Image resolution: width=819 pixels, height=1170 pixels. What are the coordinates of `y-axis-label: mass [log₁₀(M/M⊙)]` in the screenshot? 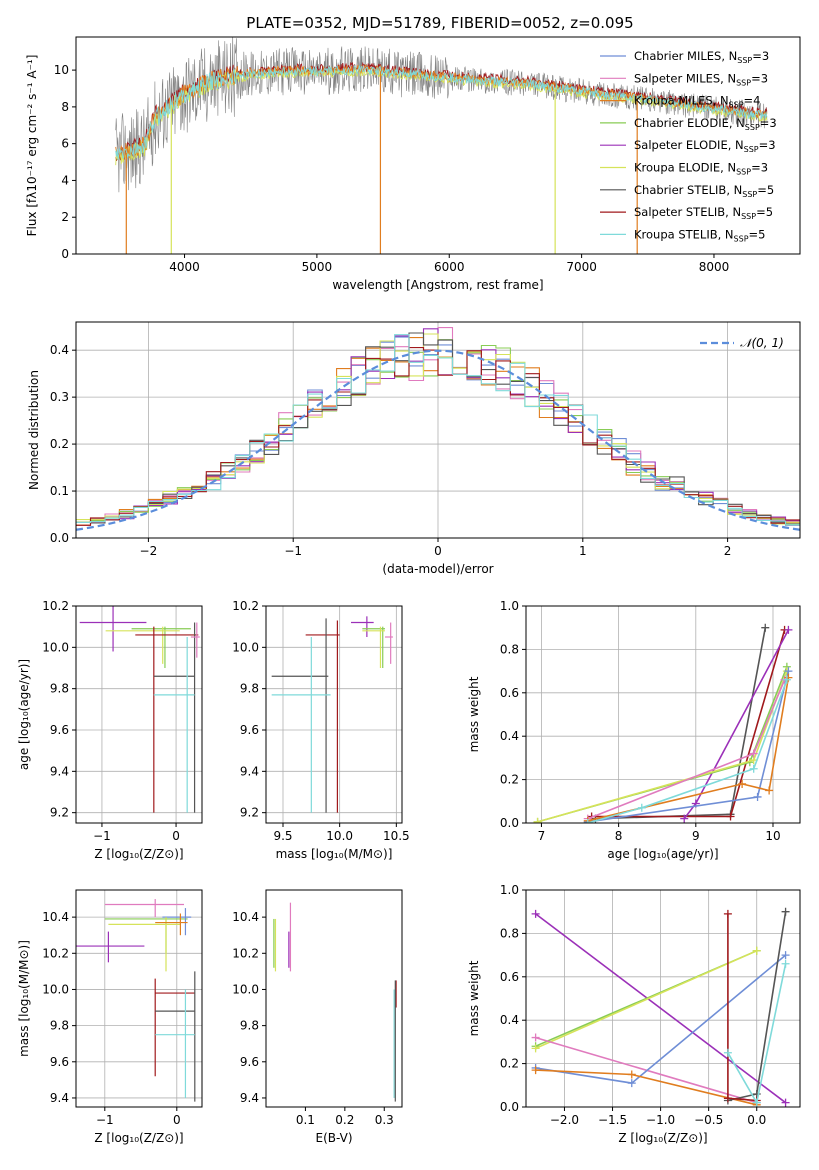 It's located at (24, 998).